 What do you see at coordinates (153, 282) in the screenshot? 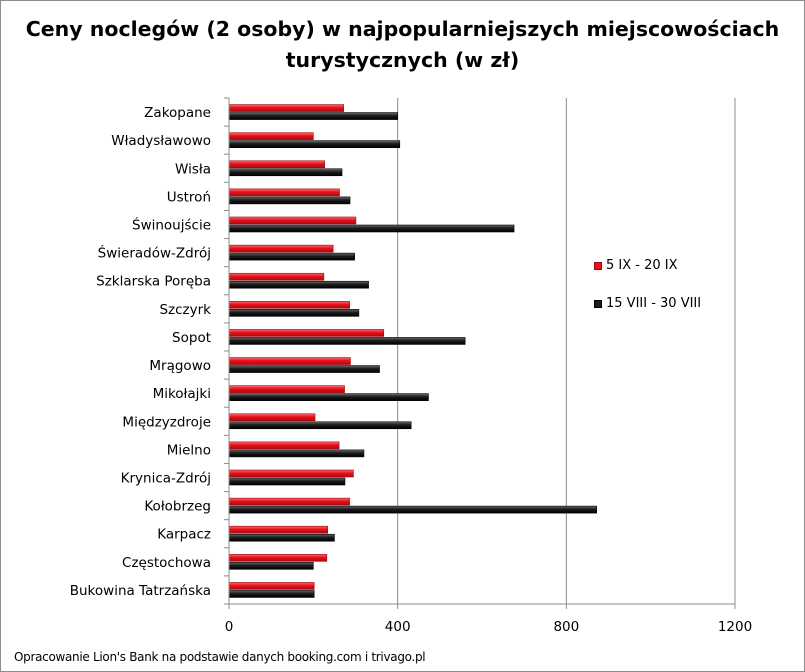
I see `category-label-6: Szklarska Poręba` at bounding box center [153, 282].